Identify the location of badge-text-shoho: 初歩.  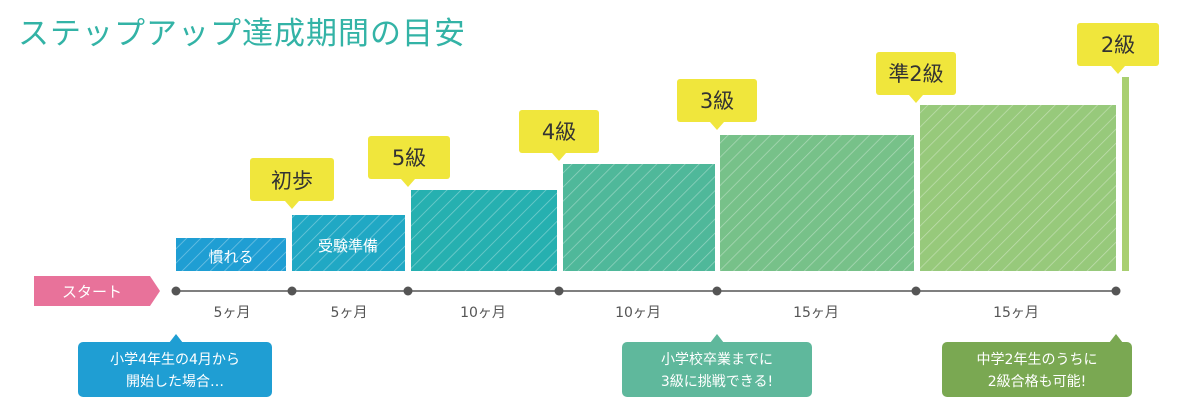
(292, 181).